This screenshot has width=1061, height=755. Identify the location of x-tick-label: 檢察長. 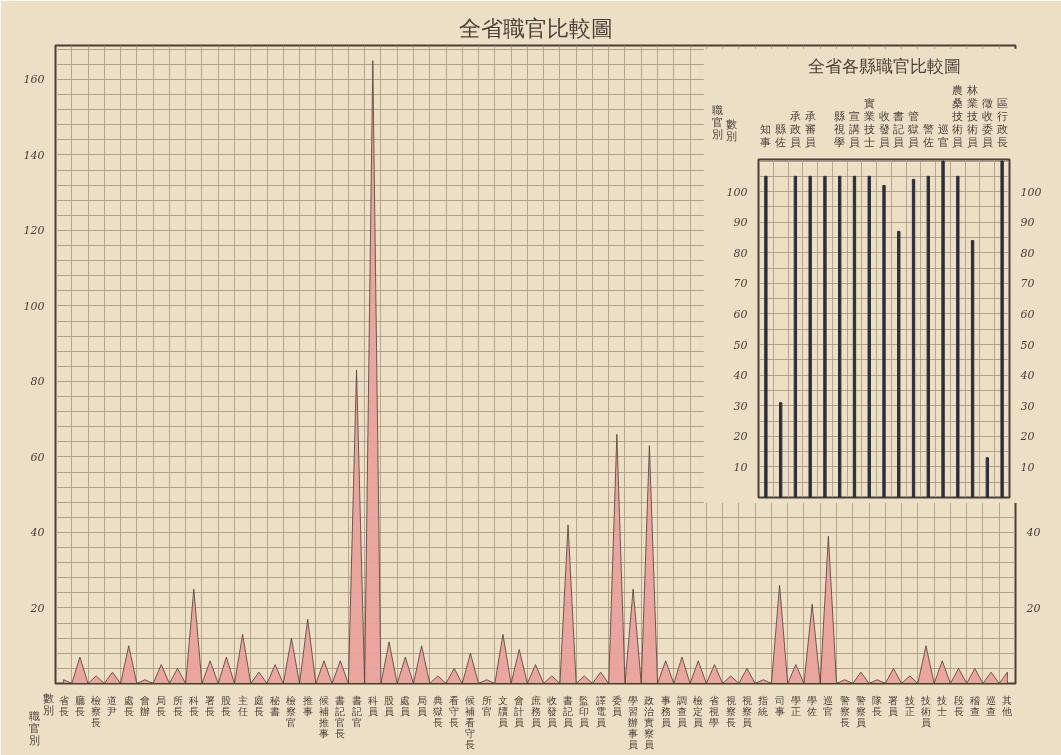
(96, 711).